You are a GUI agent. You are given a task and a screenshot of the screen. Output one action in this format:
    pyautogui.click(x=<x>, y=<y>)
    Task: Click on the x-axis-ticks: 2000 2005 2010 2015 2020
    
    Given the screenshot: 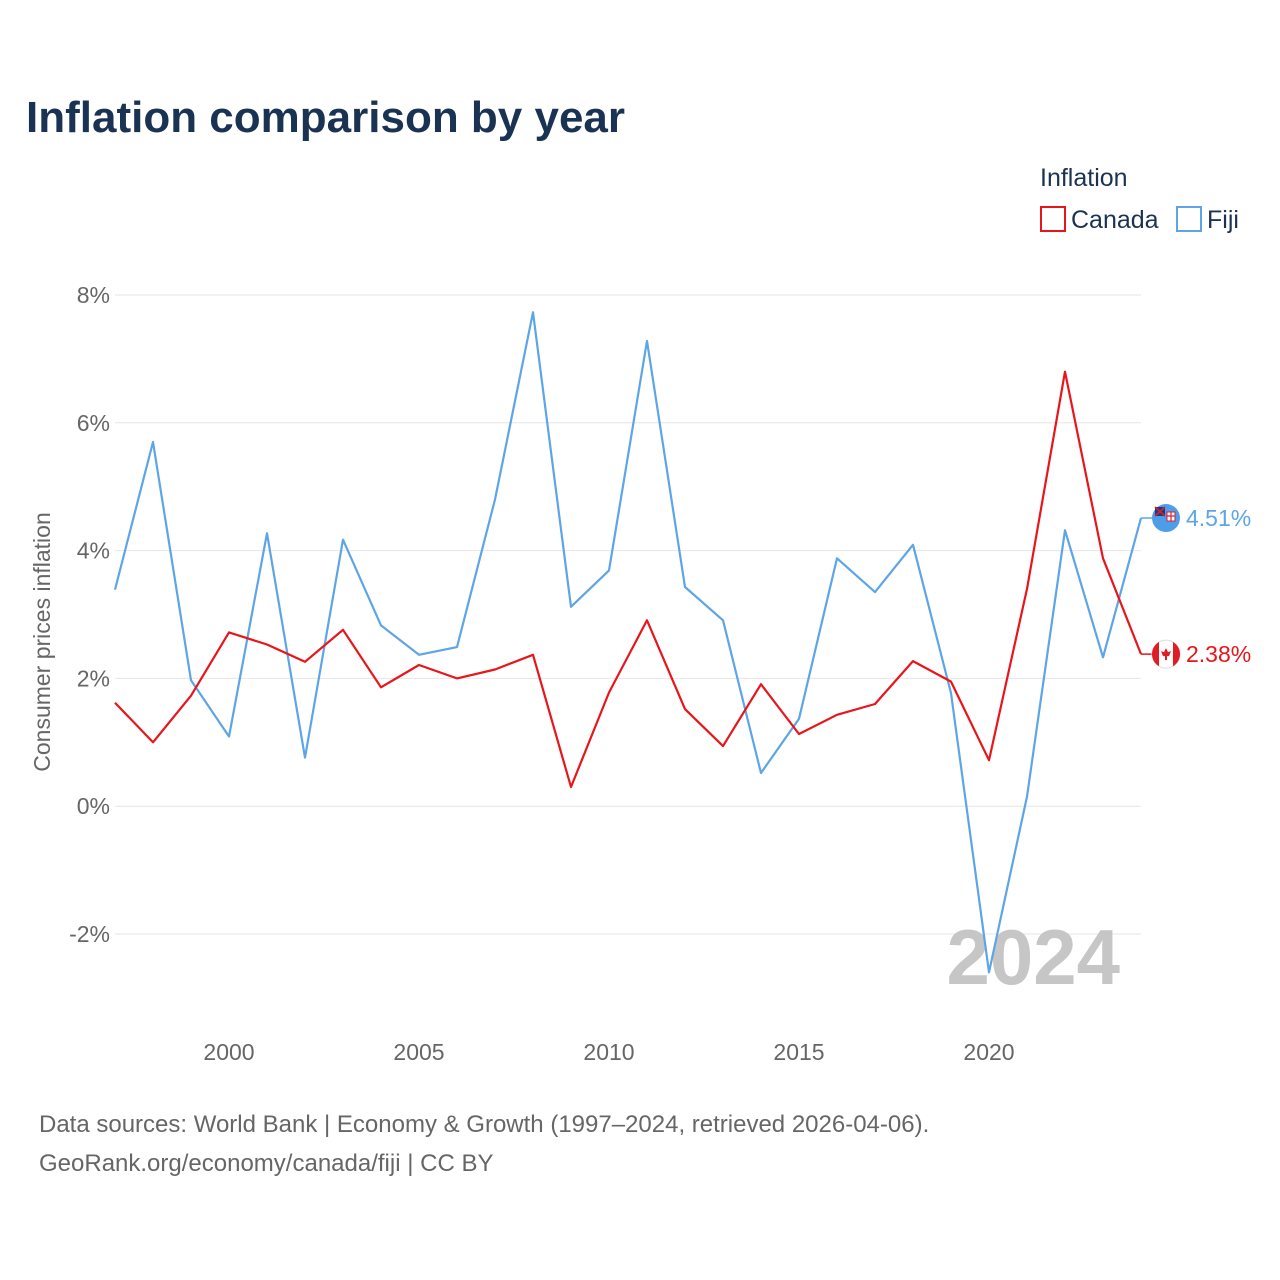 What is the action you would take?
    pyautogui.click(x=608, y=1052)
    